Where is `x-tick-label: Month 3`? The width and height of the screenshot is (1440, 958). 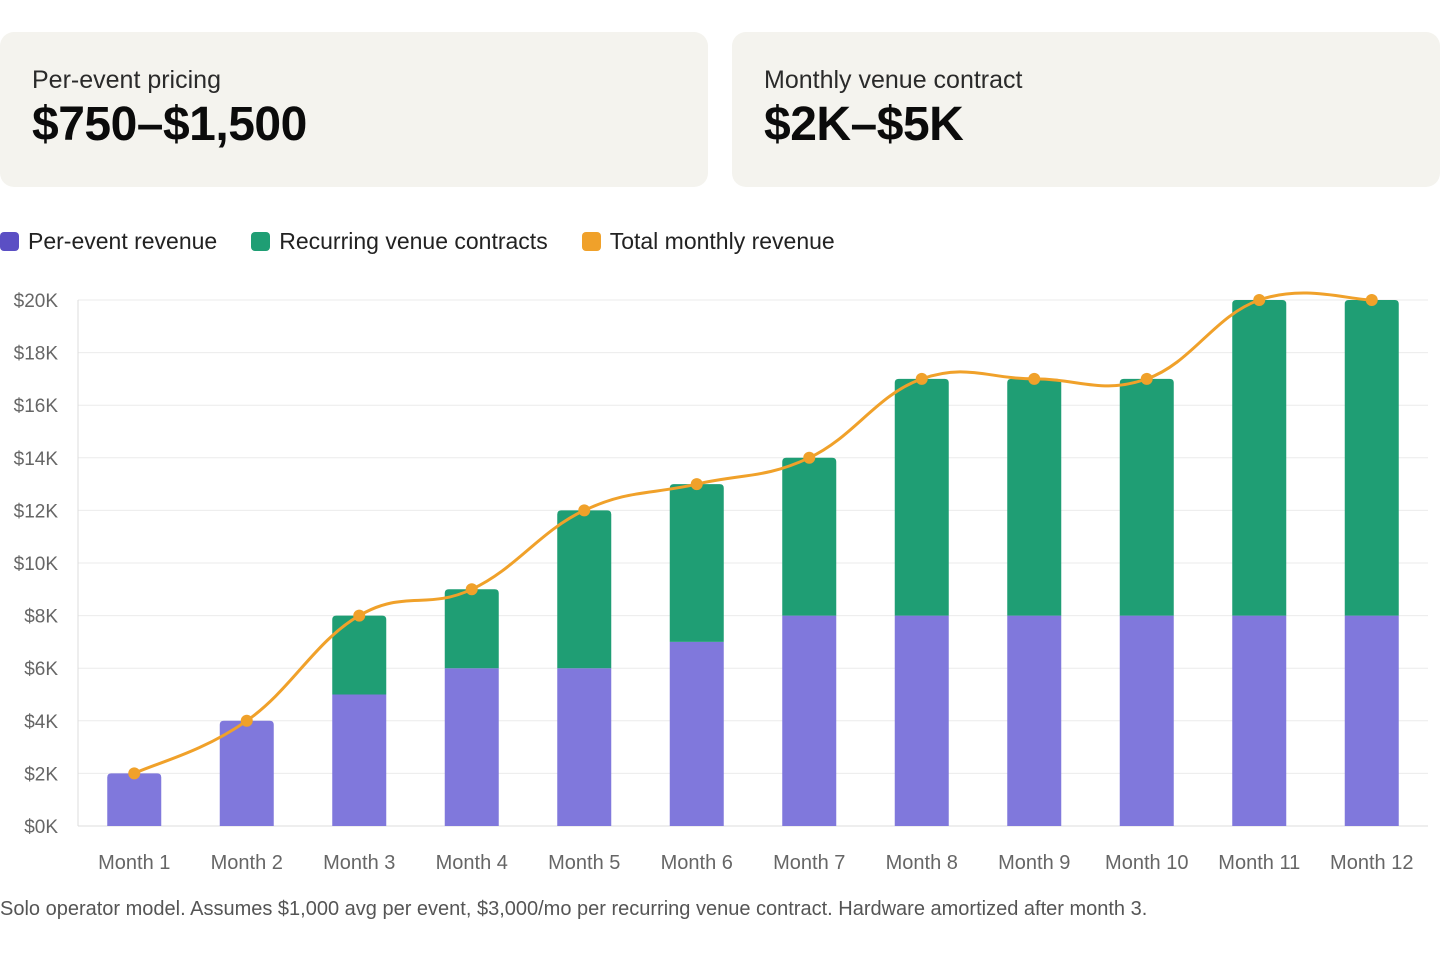
x-tick-label: Month 3 is located at coordinates (359, 863).